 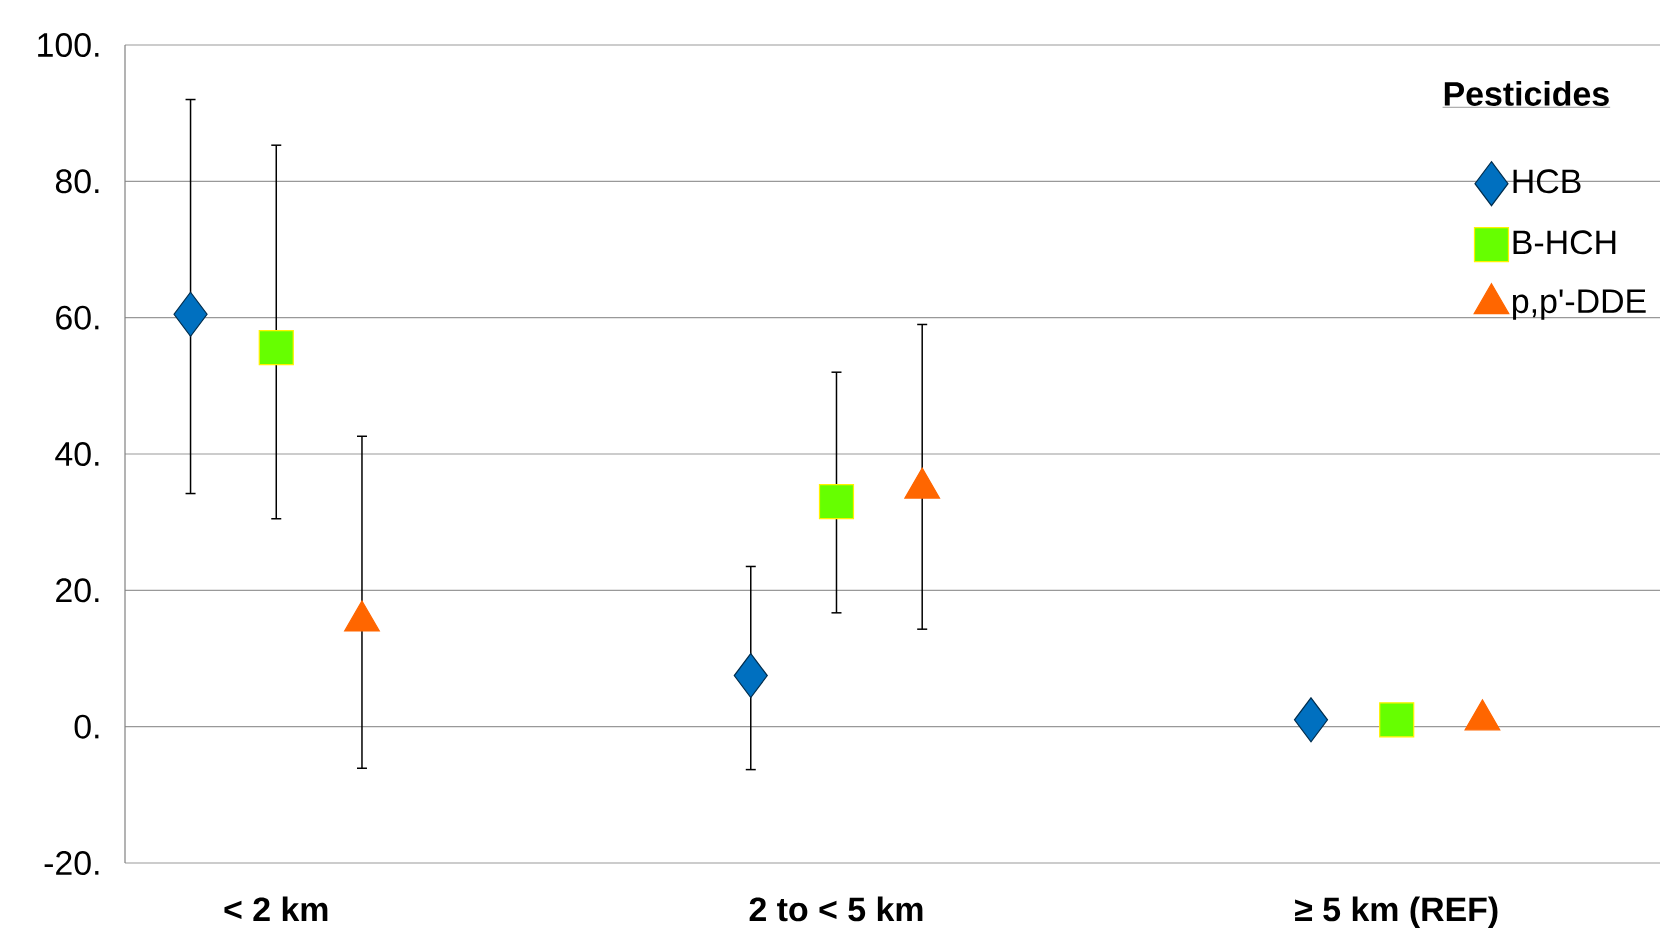 What do you see at coordinates (1579, 304) in the screenshot?
I see `legend-label: p,p'-DDE` at bounding box center [1579, 304].